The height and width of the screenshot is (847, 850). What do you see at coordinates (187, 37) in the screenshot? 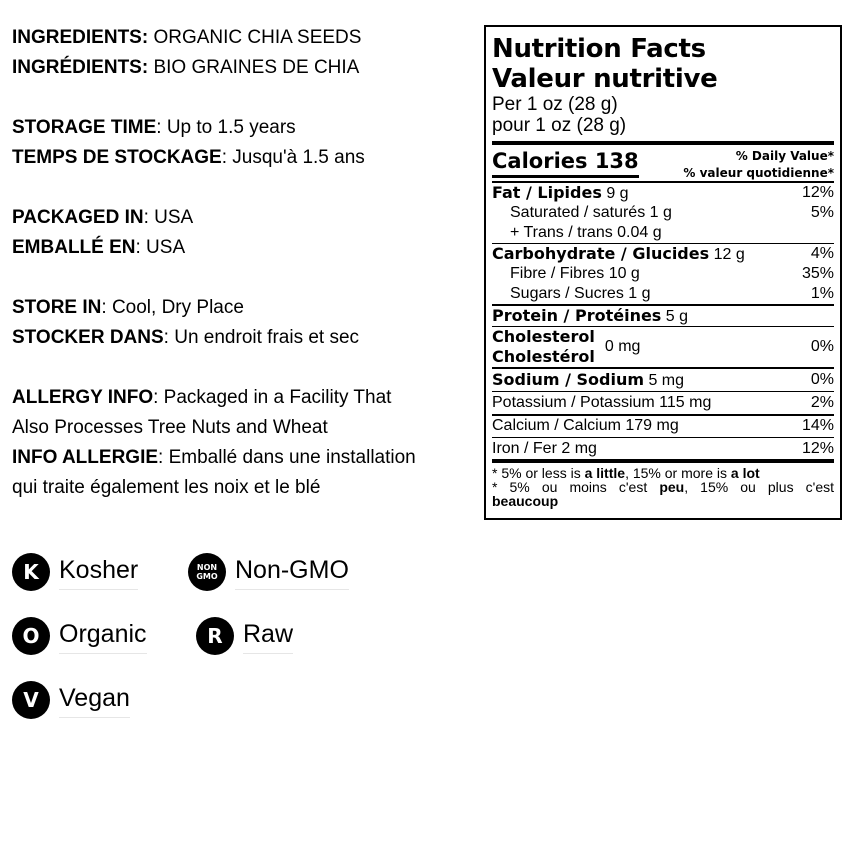
I see `ingredients-en: INGREDIENTS: ORGANIC CHIA SEEDS` at bounding box center [187, 37].